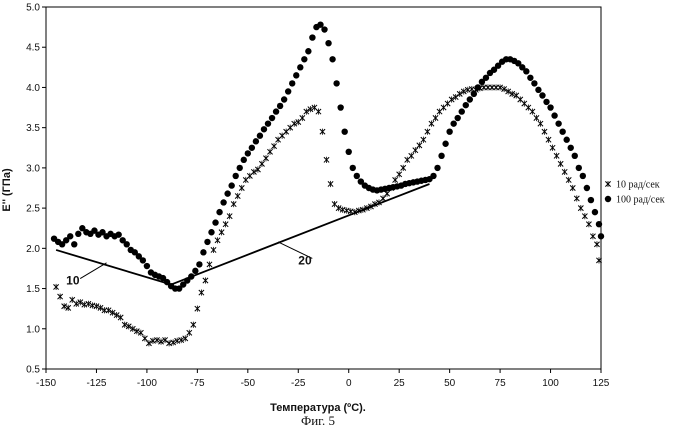  Describe the element at coordinates (33, 128) in the screenshot. I see `y-tick-label: 3.5` at that location.